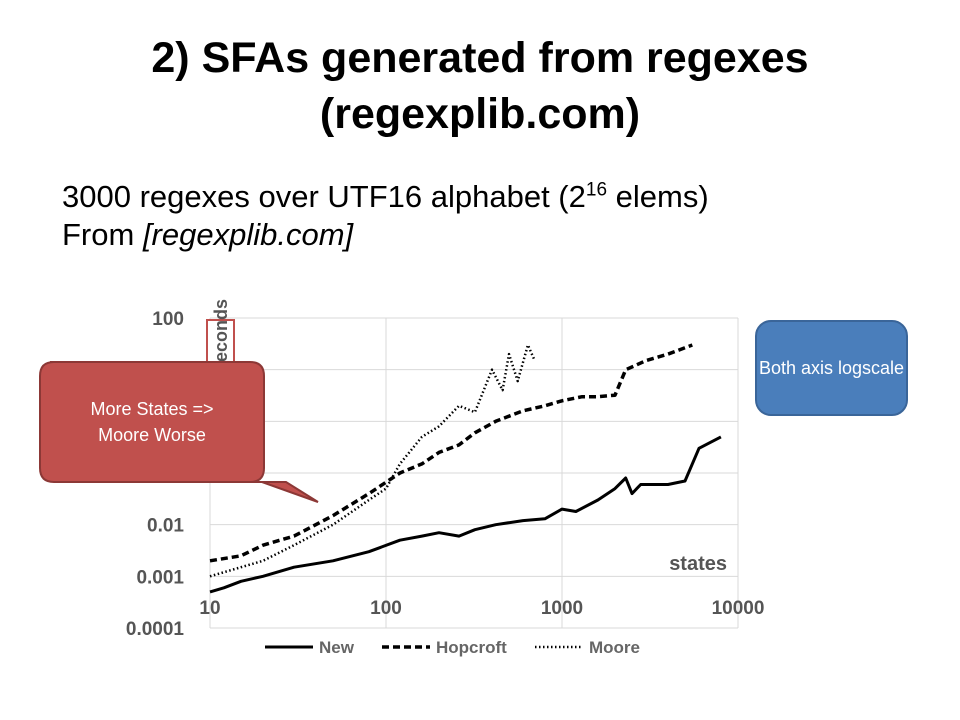  I want to click on callout-red-line-2: Moore Worse, so click(152, 435).